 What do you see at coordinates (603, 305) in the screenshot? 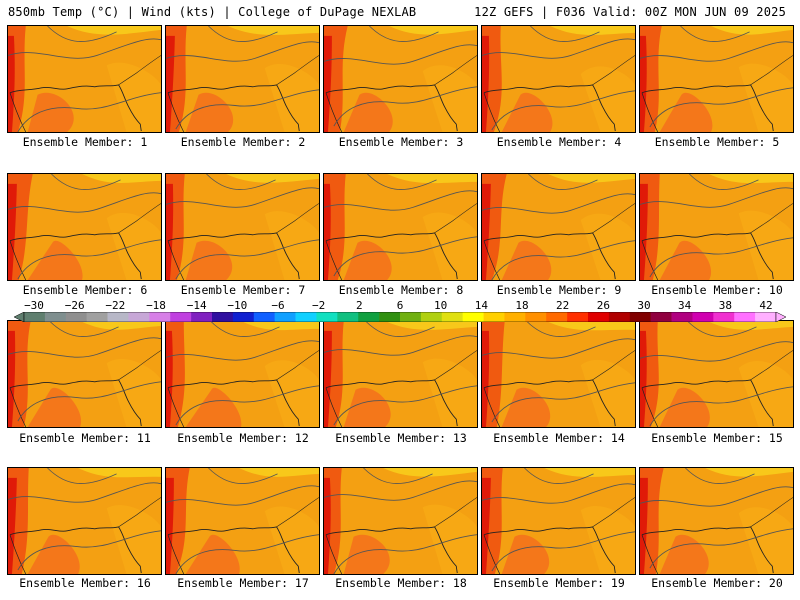
I see `colorbar-tick-label: 26` at bounding box center [603, 305].